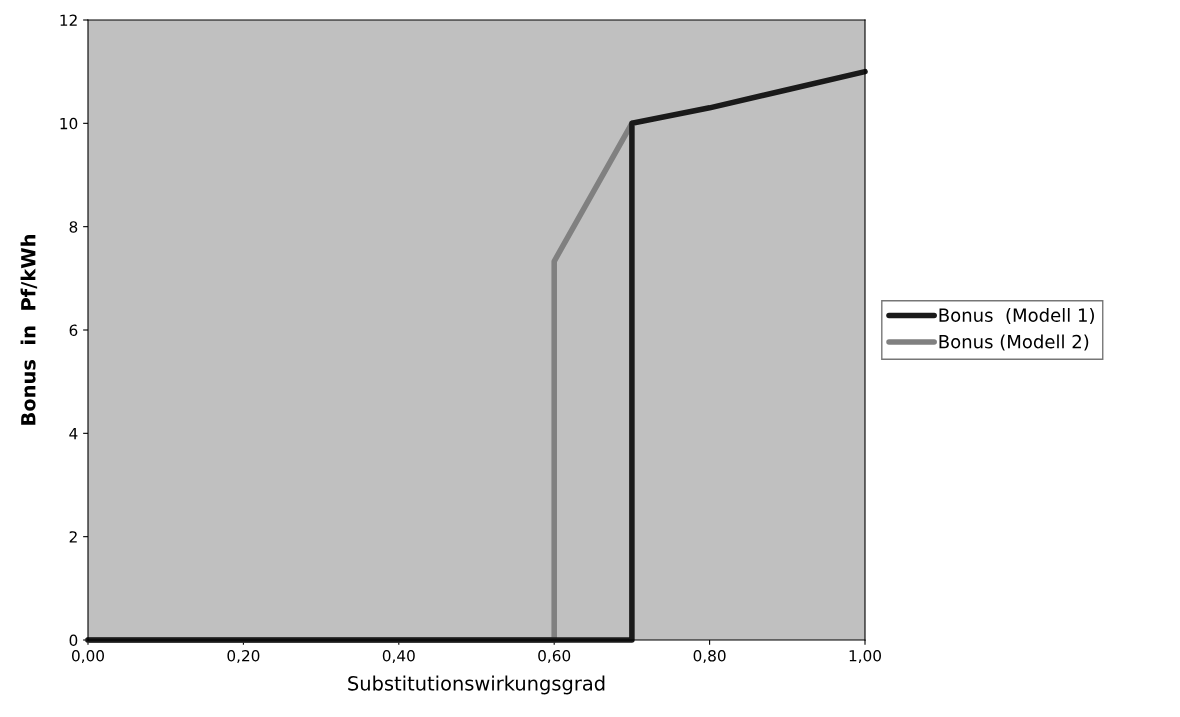 The height and width of the screenshot is (717, 1180). Describe the element at coordinates (554, 656) in the screenshot. I see `x-tick-label: 0,60` at that location.